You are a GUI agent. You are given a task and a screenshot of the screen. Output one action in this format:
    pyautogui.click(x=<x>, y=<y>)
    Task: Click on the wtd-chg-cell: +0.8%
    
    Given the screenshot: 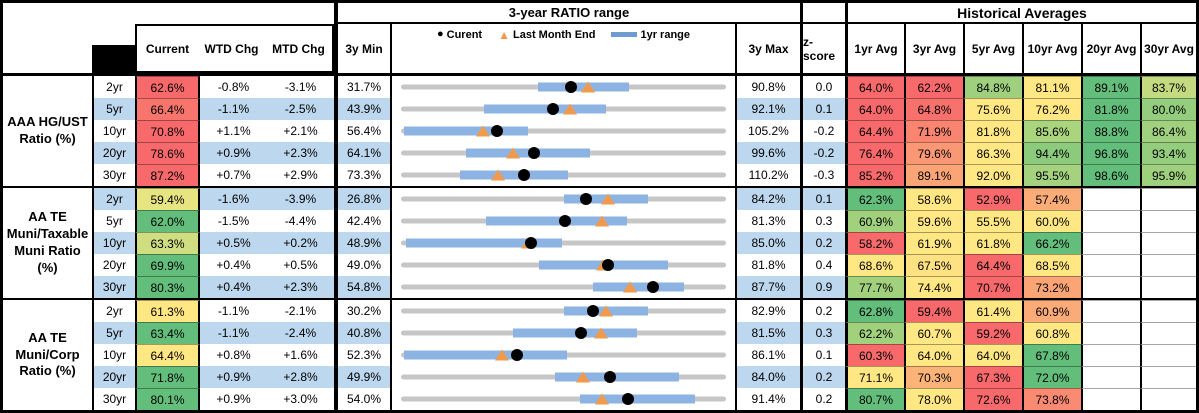 What is the action you would take?
    pyautogui.click(x=233, y=355)
    